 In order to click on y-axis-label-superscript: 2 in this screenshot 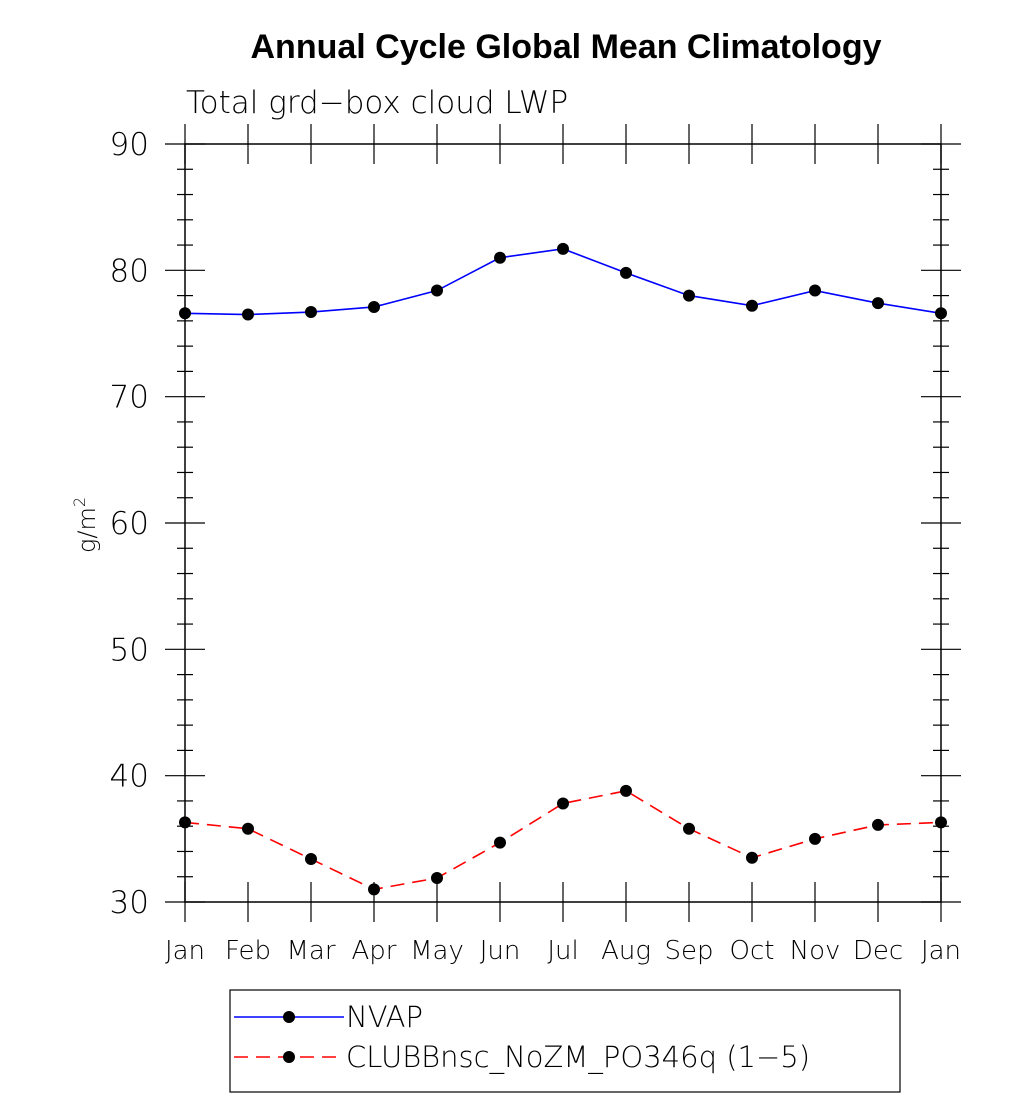, I will do `click(79, 502)`.